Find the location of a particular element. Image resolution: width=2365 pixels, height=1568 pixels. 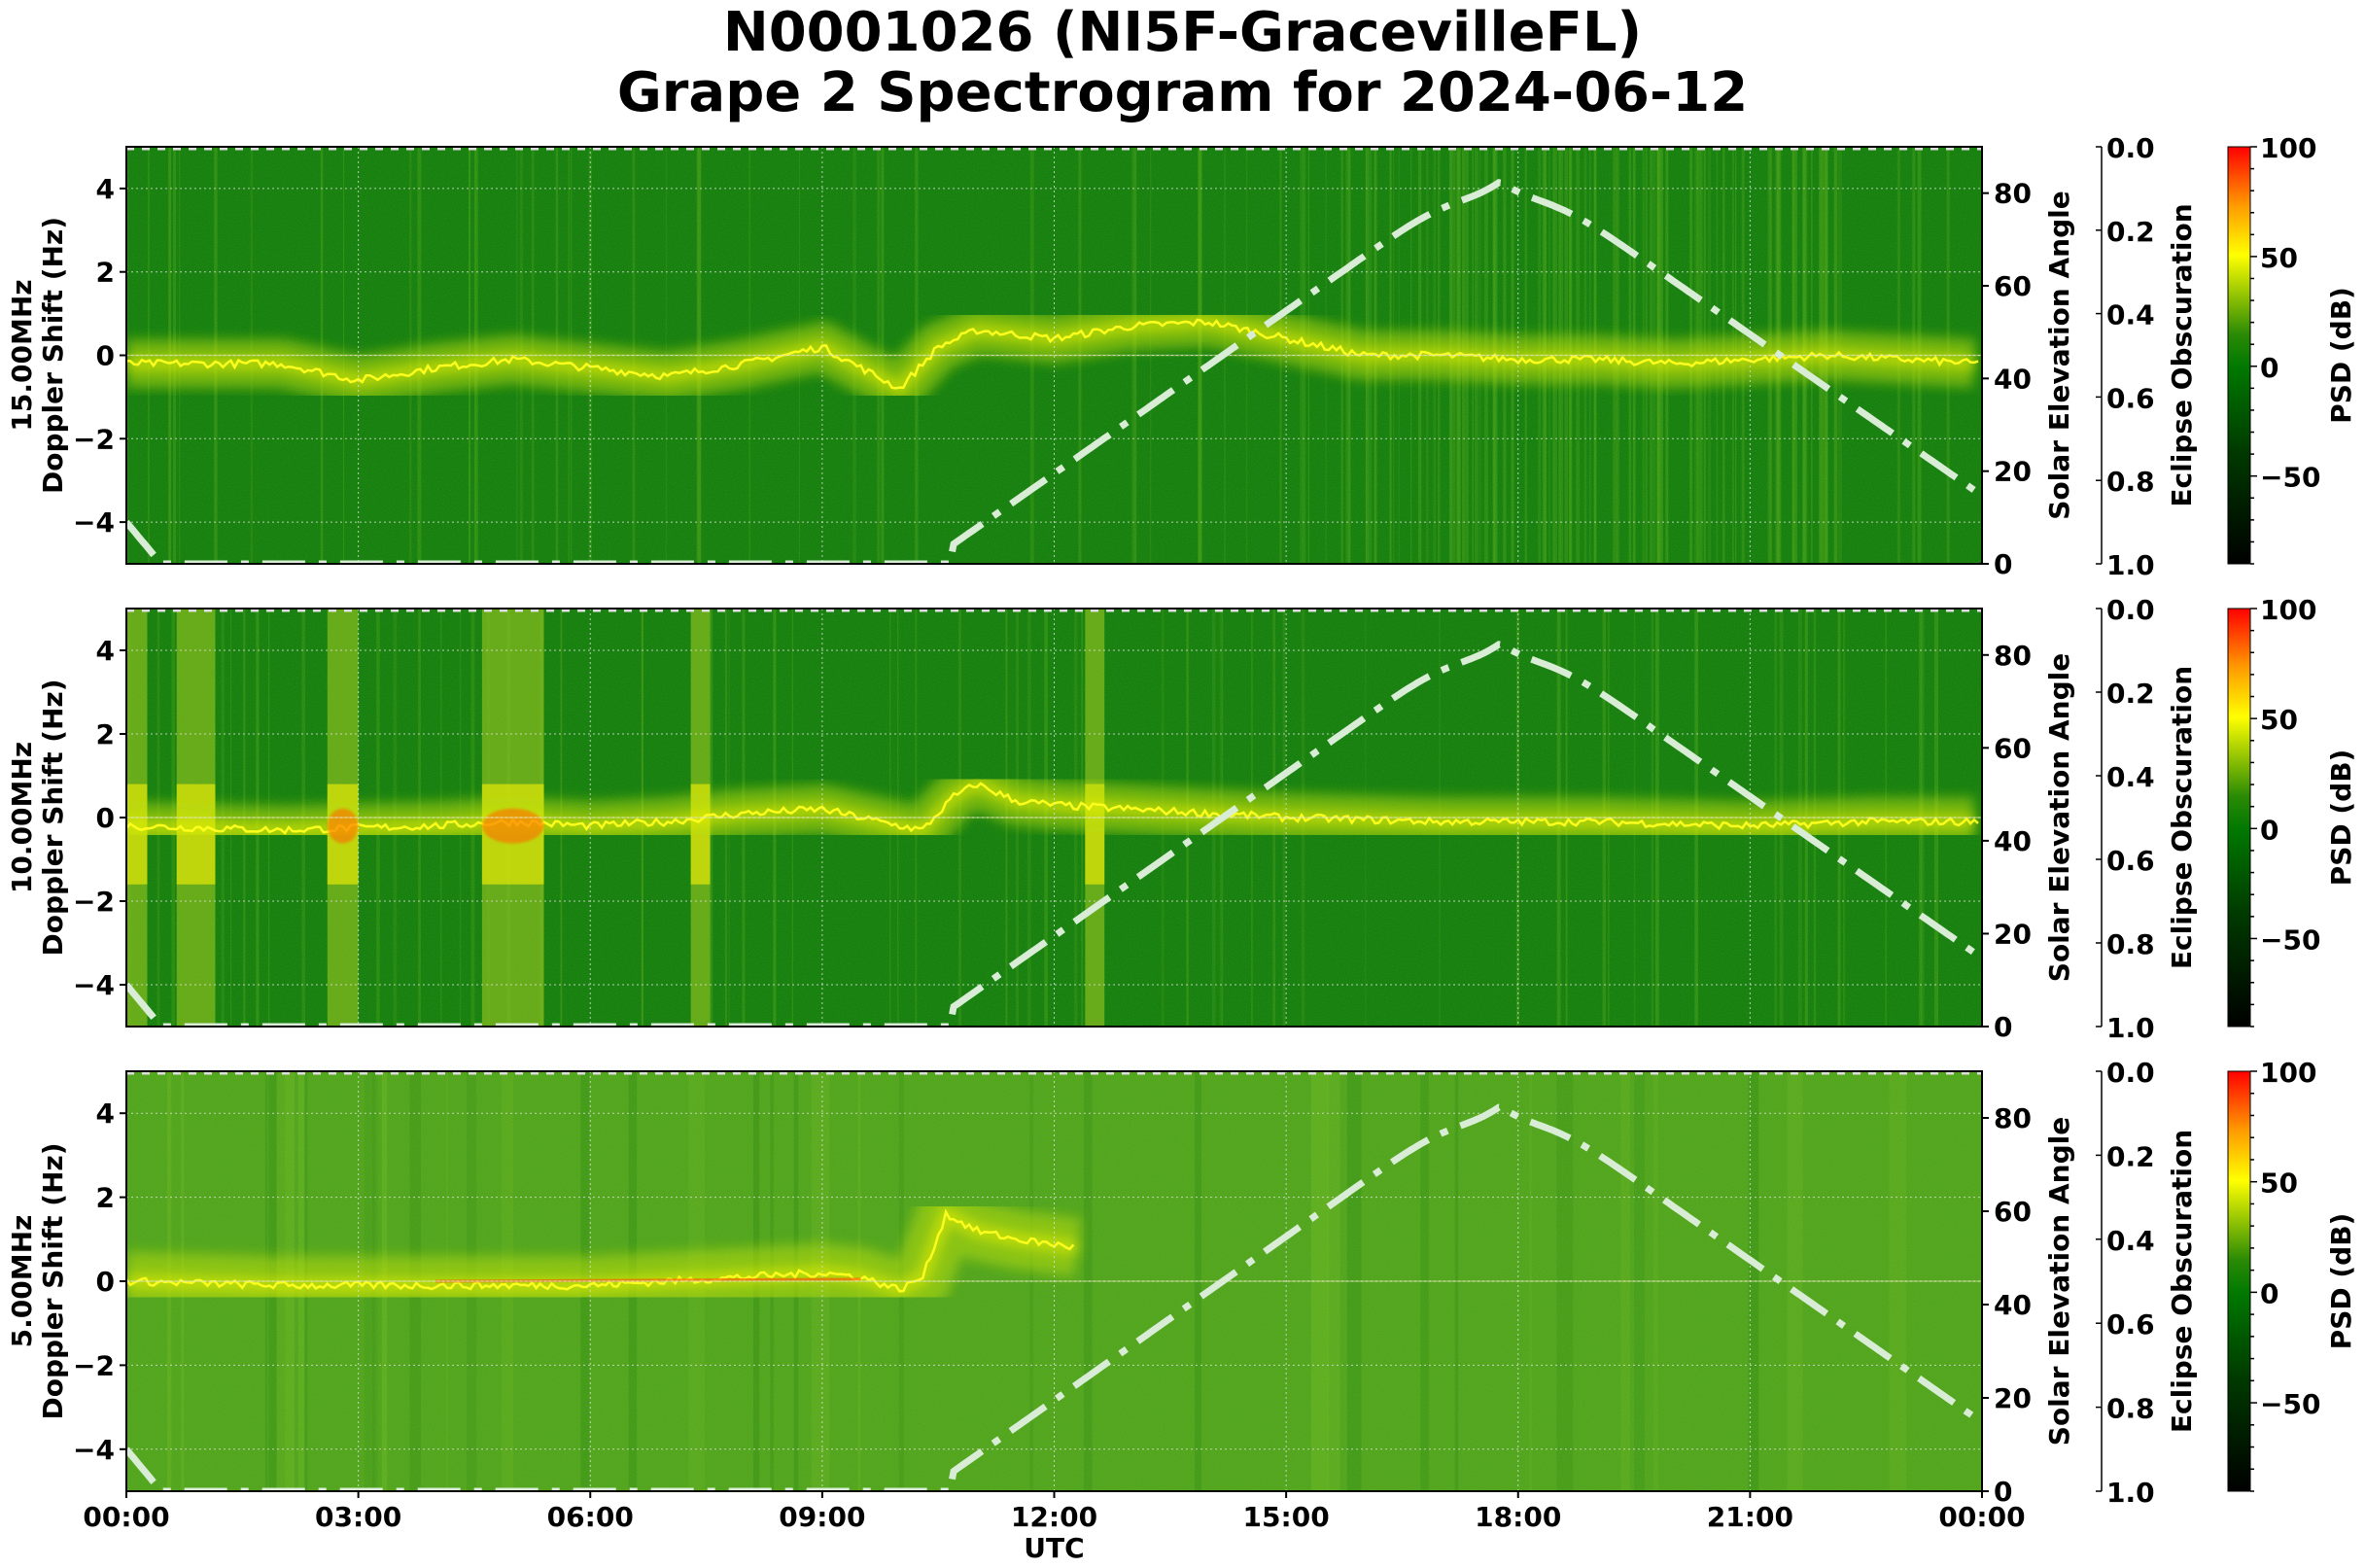

time-tick-label: 12:00 is located at coordinates (1054, 1517).